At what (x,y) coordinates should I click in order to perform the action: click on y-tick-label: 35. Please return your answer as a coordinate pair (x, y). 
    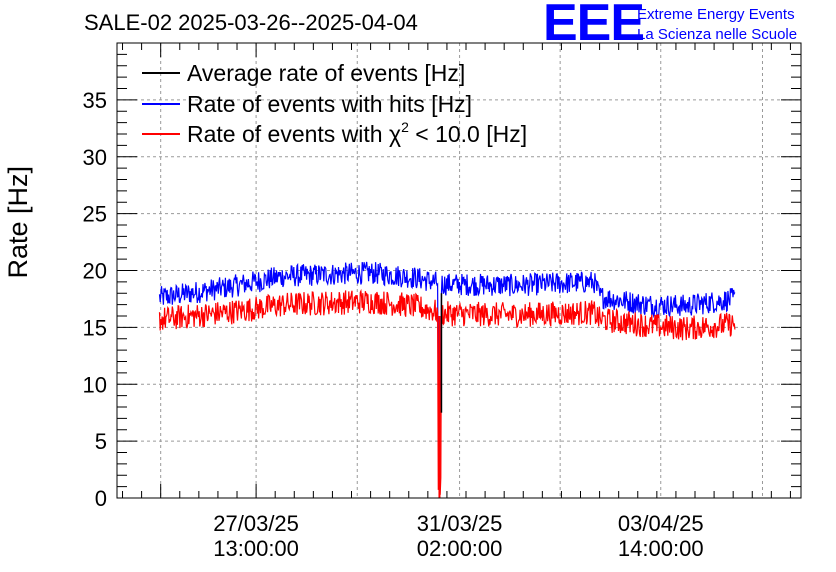
    Looking at the image, I should click on (95, 100).